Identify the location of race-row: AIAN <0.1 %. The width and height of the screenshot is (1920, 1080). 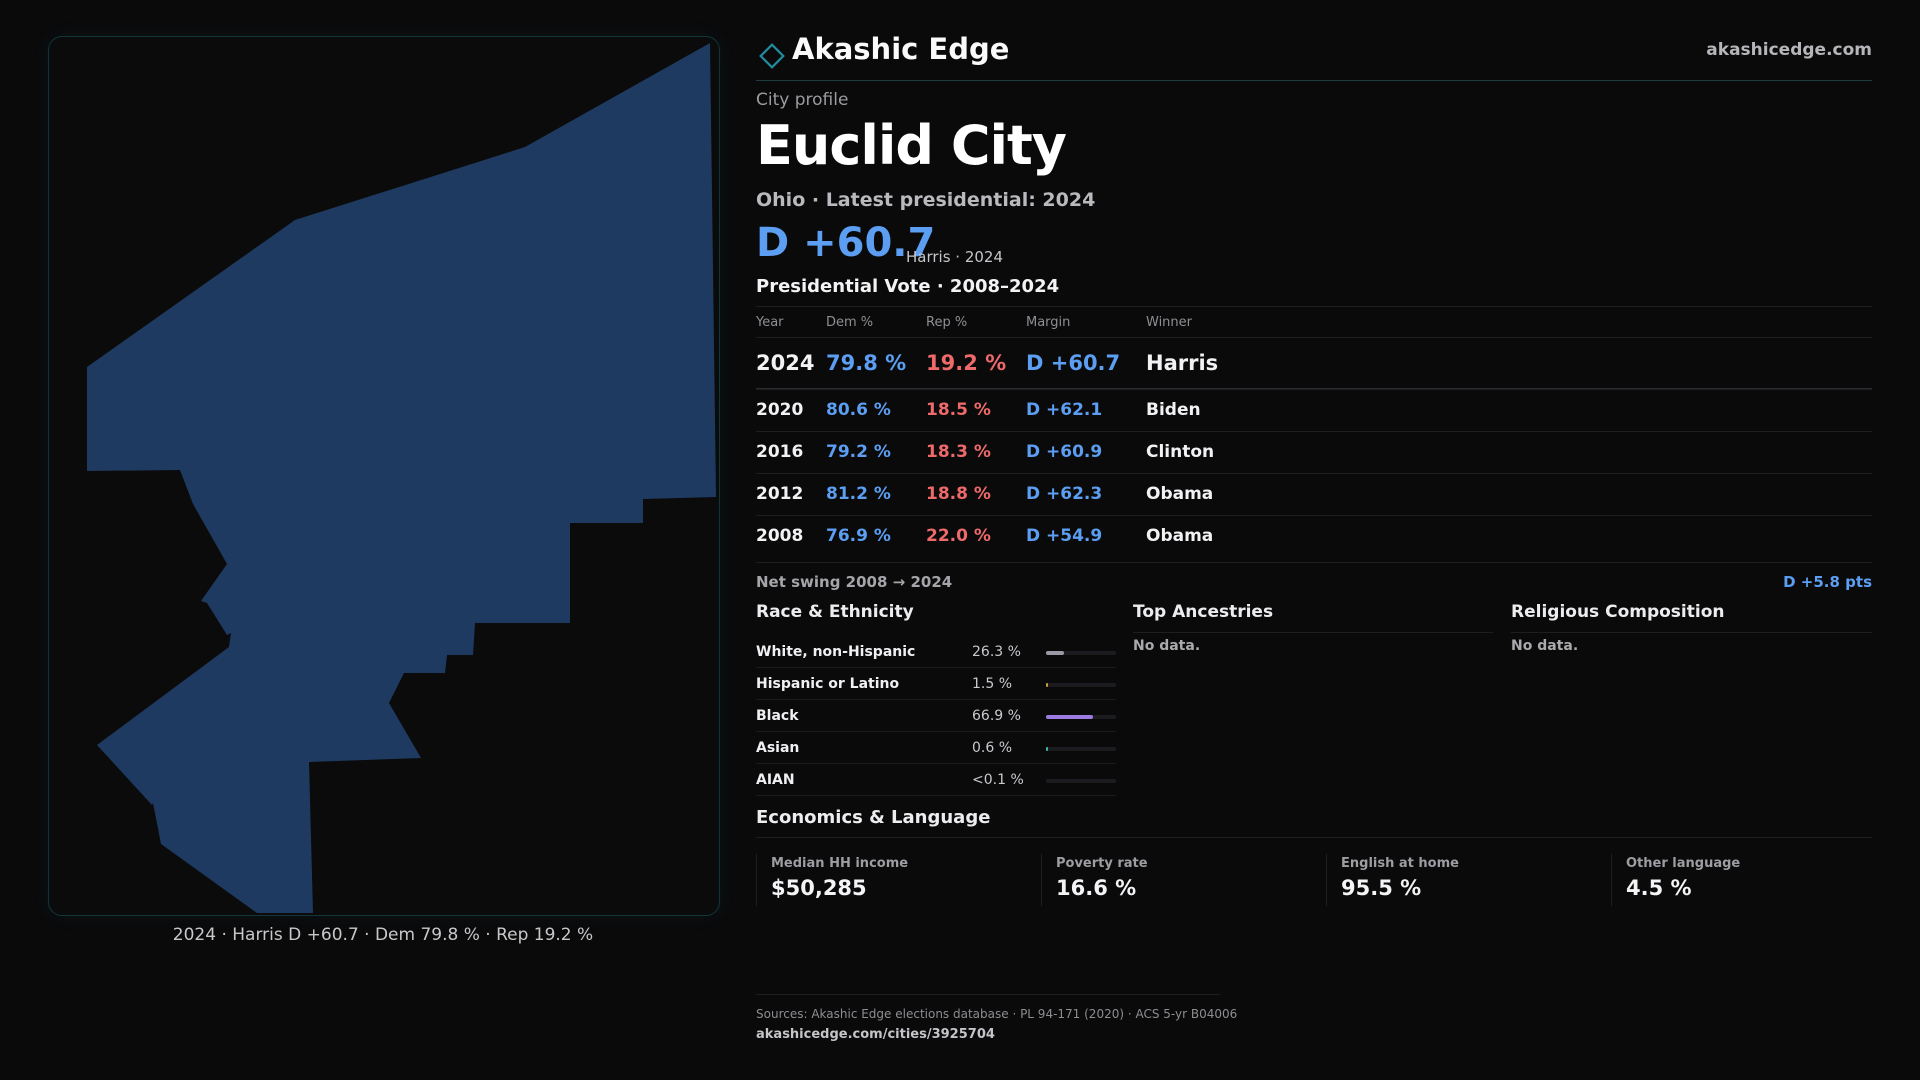
(936, 780).